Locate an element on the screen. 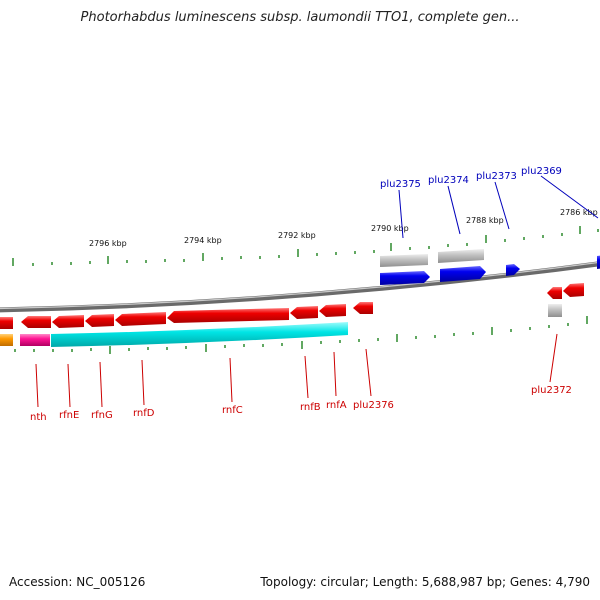  gene-plu2373-arrow is located at coordinates (513, 270).